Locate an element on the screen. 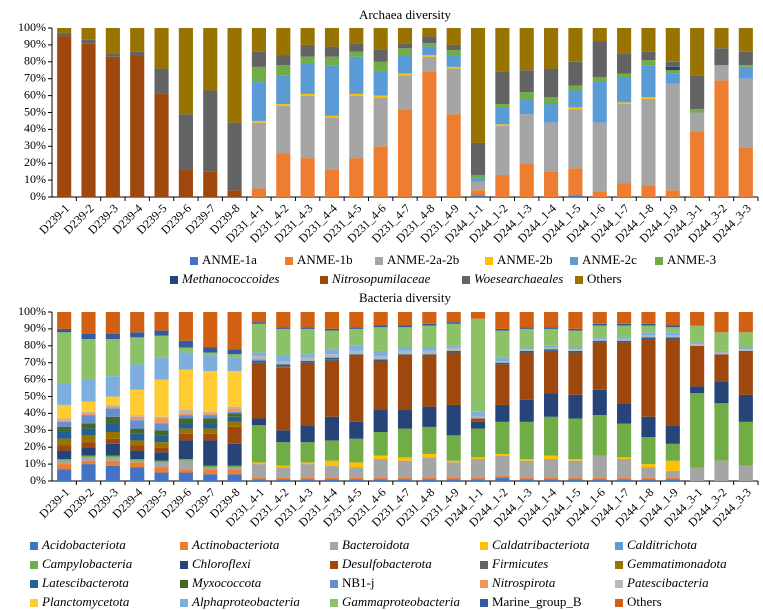  legend-label: Acidobacteriota is located at coordinates (83, 544).